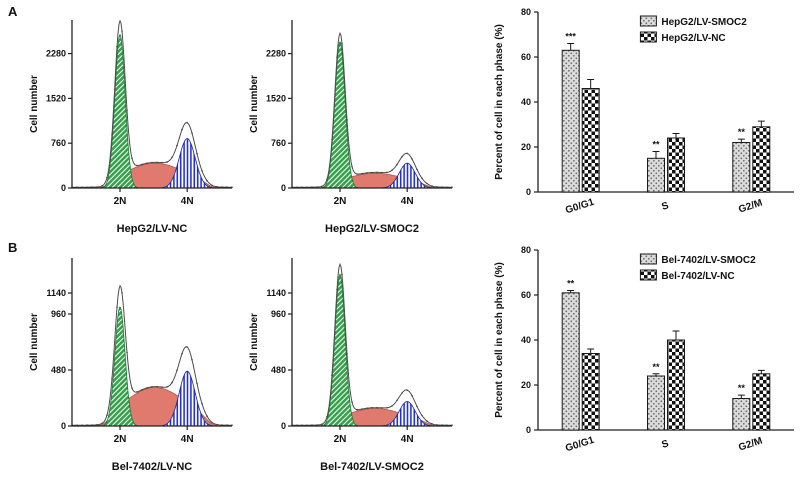 This screenshot has height=477, width=802. What do you see at coordinates (56, 98) in the screenshot?
I see `y-tick-label: 1520` at bounding box center [56, 98].